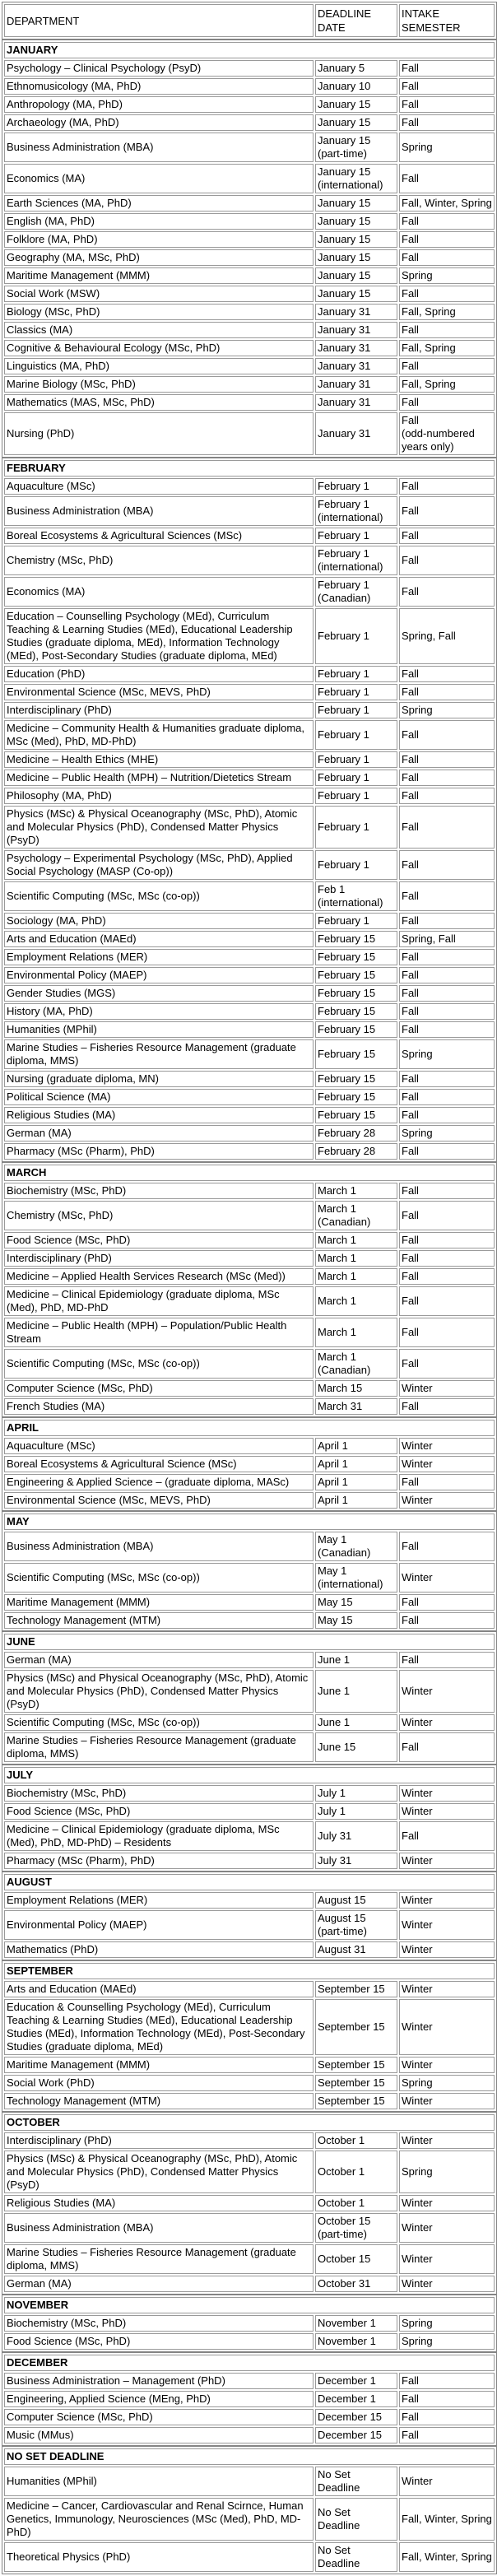 The width and height of the screenshot is (497, 2576). Describe the element at coordinates (356, 1258) in the screenshot. I see `deadline-date-cell: March 1` at that location.